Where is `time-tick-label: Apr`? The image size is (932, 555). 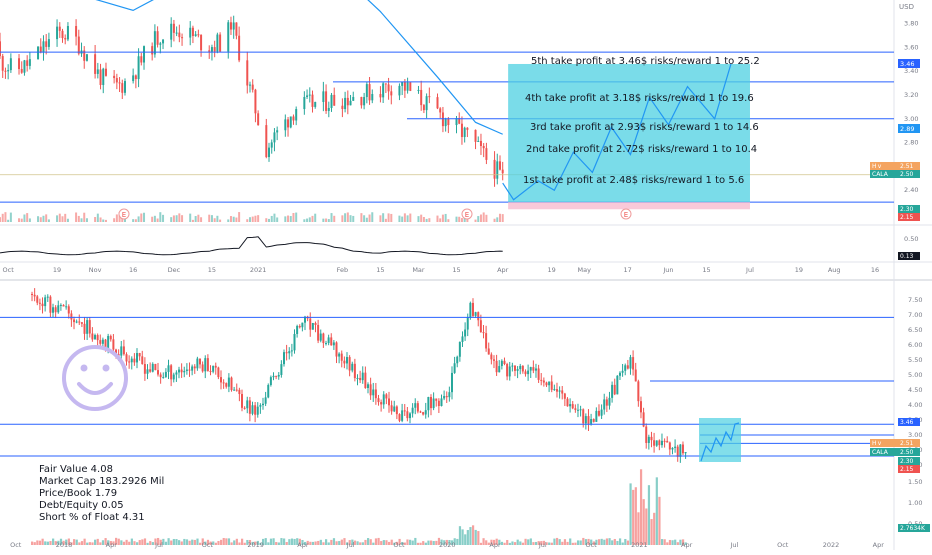 time-tick-label: Apr is located at coordinates (112, 545).